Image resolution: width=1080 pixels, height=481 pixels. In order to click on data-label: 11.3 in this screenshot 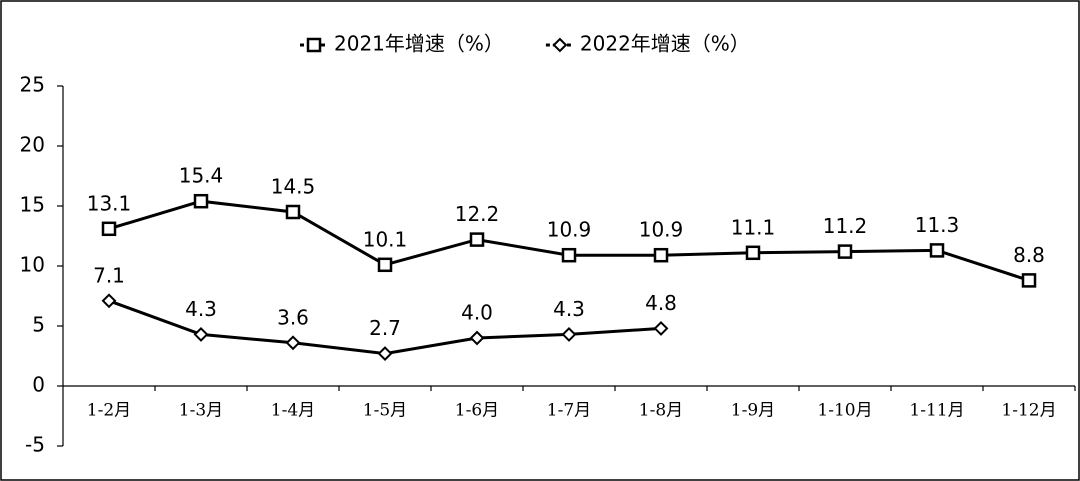, I will do `click(937, 225)`.